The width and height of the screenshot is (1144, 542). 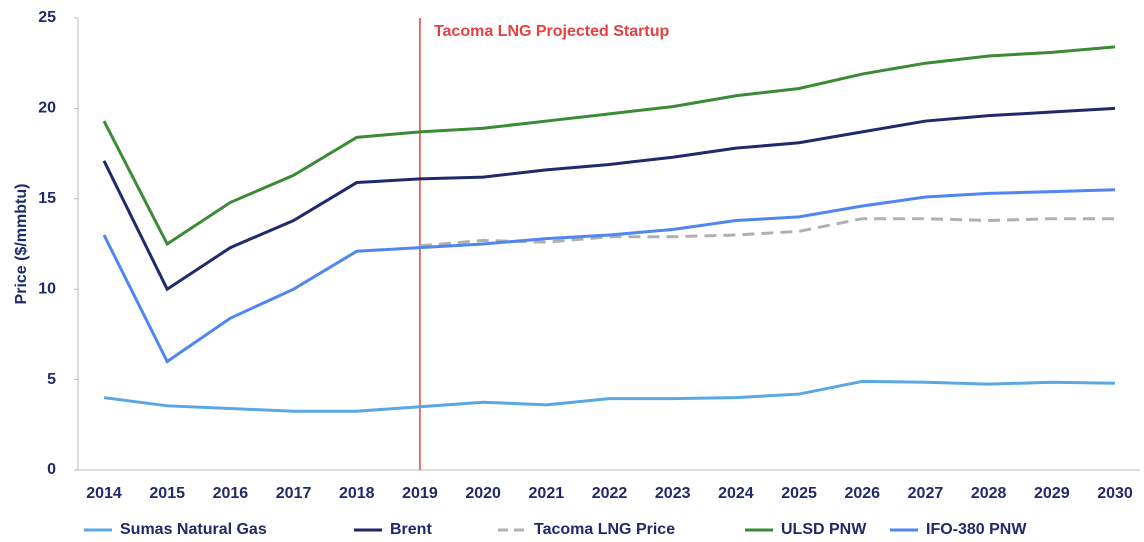 What do you see at coordinates (926, 493) in the screenshot?
I see `x-tick-label: 2027` at bounding box center [926, 493].